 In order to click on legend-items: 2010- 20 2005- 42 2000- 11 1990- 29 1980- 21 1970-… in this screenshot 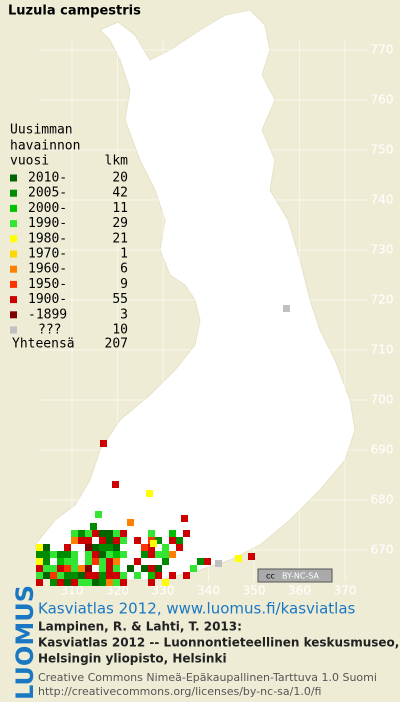, I will do `click(69, 254)`.